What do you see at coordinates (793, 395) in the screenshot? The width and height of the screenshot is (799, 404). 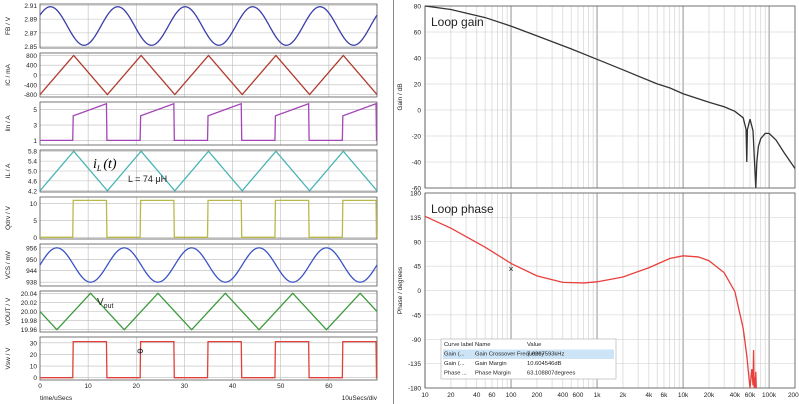 I see `x-tick-label: 200k` at bounding box center [793, 395].